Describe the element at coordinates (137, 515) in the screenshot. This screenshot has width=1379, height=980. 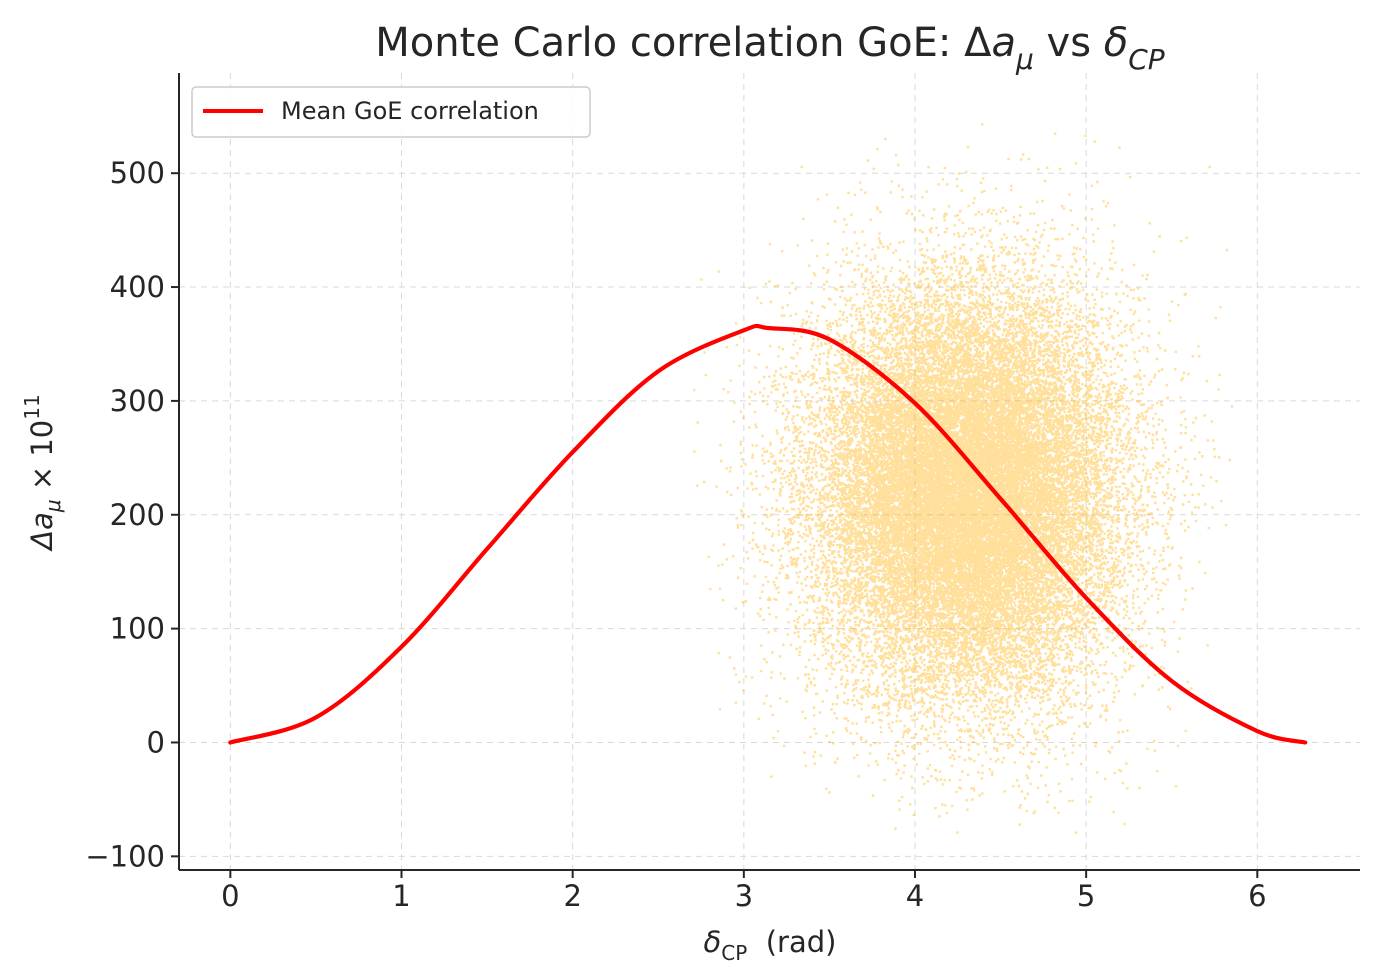
I see `y-tick-label: 200` at that location.